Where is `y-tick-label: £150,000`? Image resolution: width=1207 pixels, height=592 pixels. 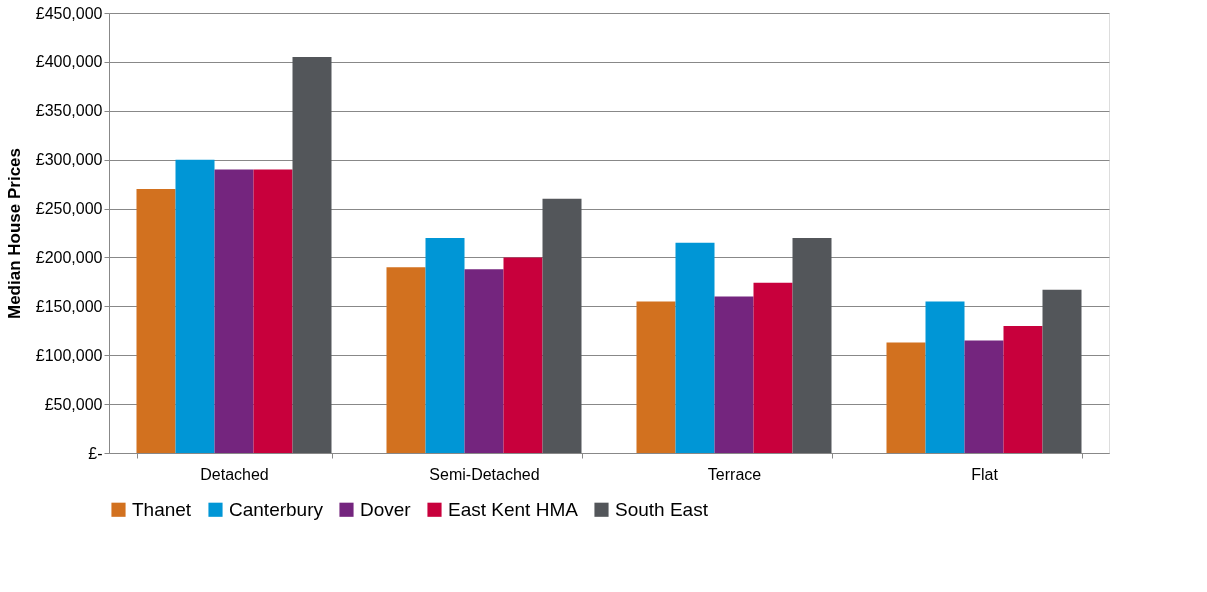
y-tick-label: £150,000 is located at coordinates (69, 306).